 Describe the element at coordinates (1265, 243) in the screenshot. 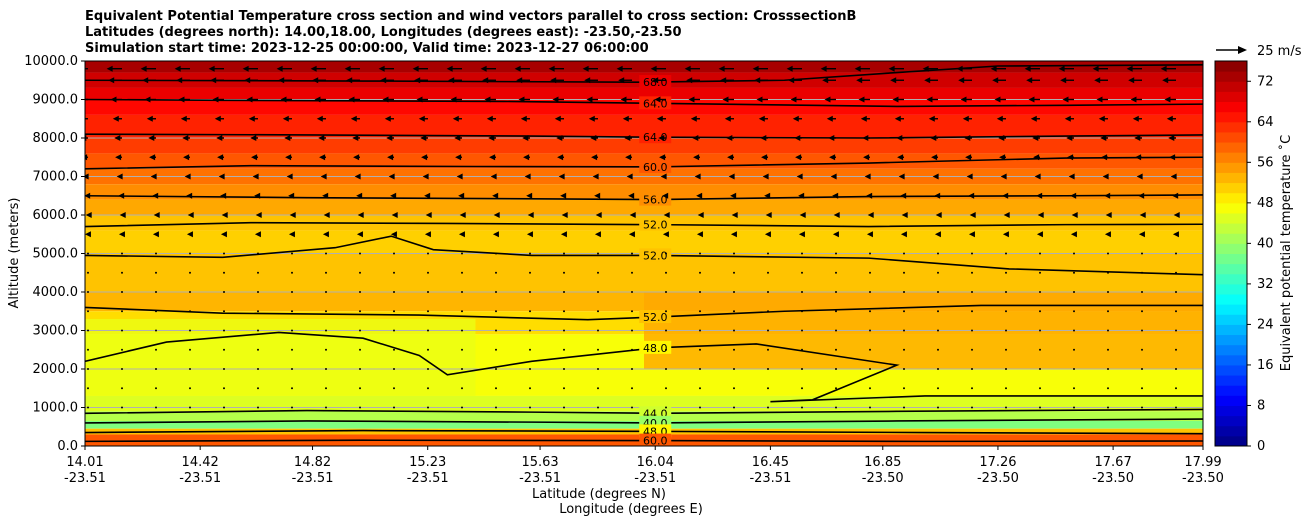

I see `colorbar-tick-label: 40` at that location.